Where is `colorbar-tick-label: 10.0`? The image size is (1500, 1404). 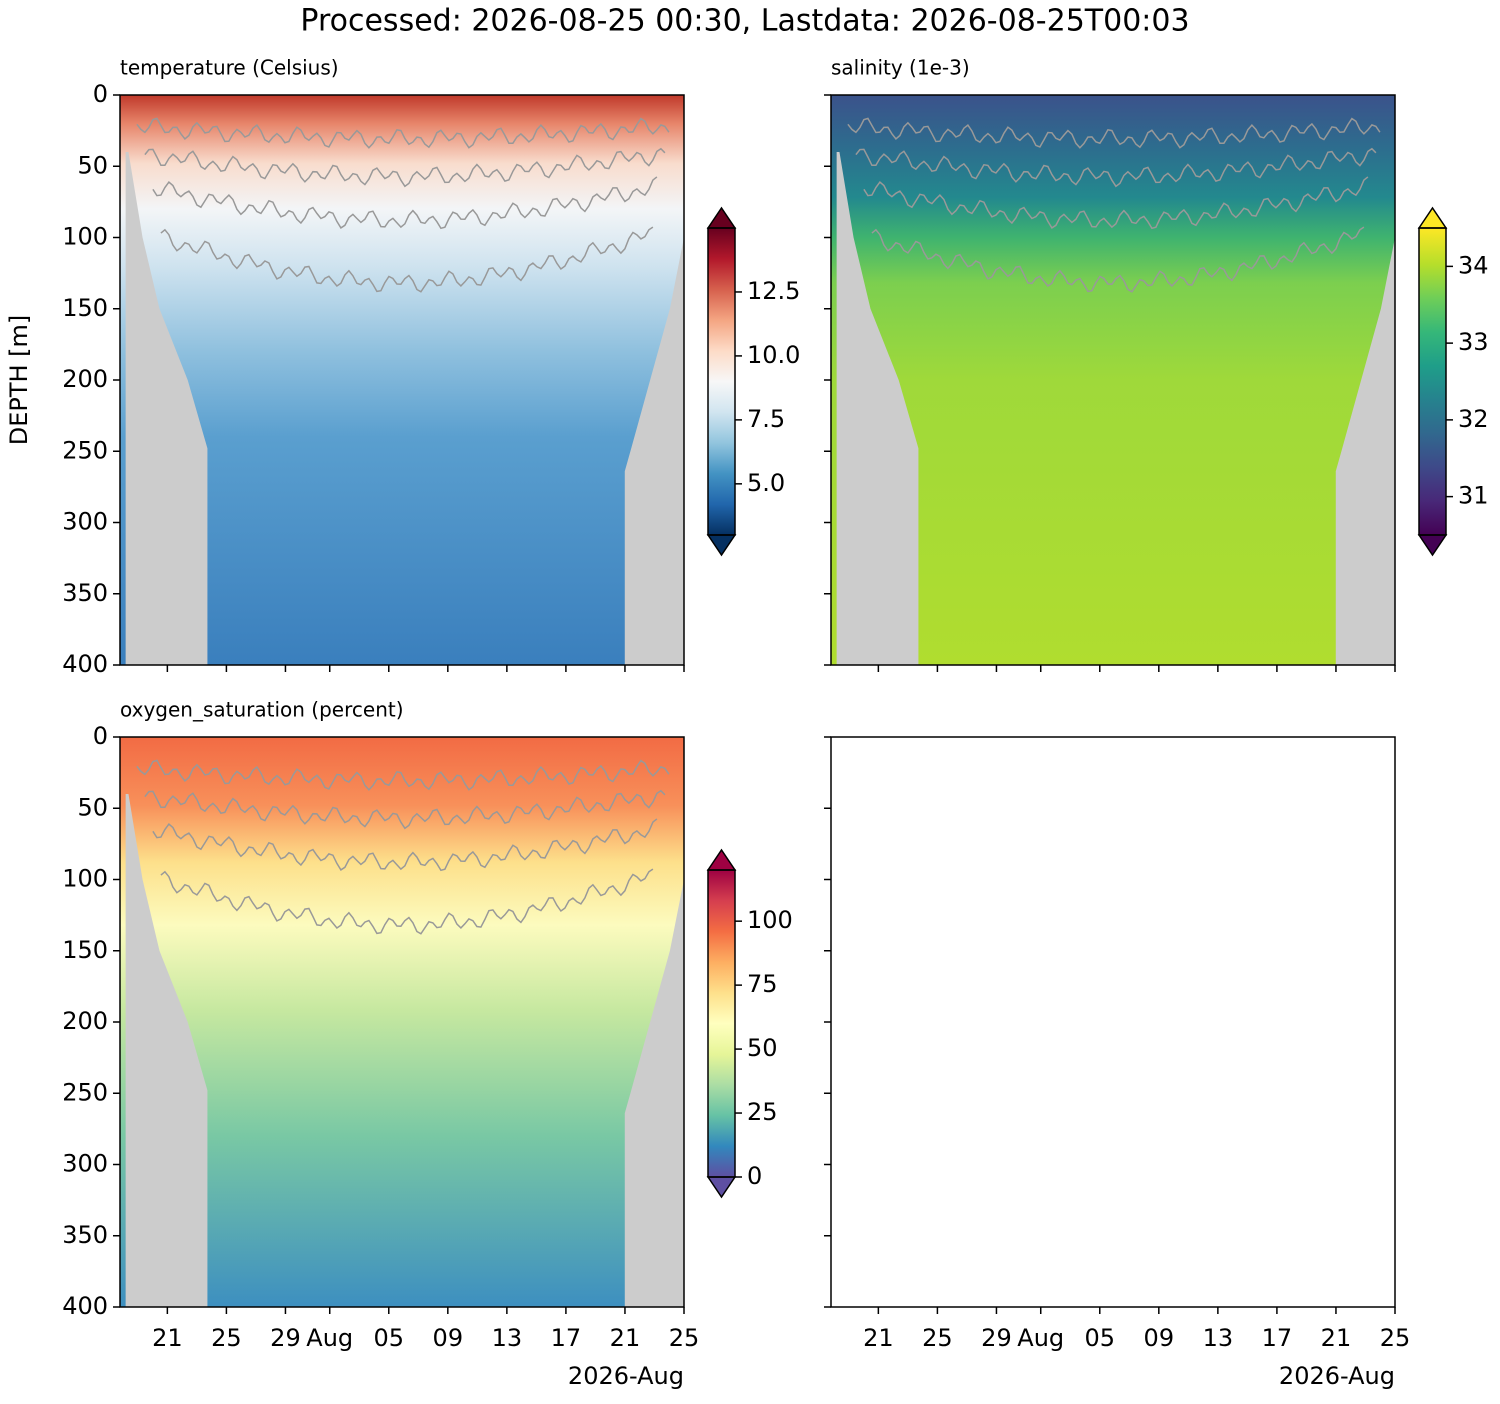
colorbar-tick-label: 10.0 is located at coordinates (773, 355).